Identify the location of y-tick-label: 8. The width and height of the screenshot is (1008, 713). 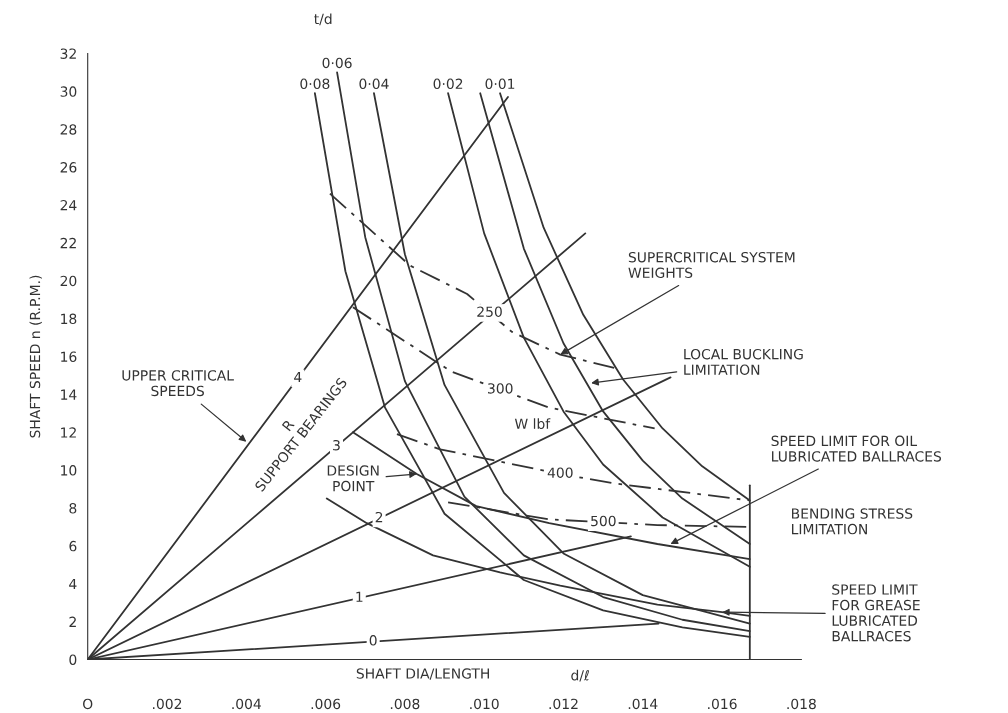
(73, 508).